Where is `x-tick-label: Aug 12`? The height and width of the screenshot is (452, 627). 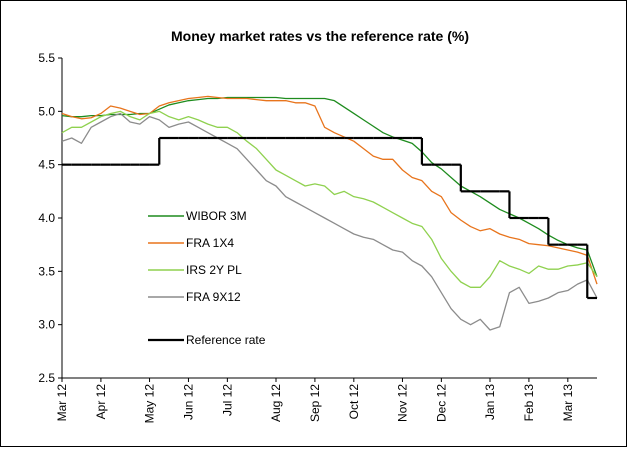 x-tick-label: Aug 12 is located at coordinates (276, 403).